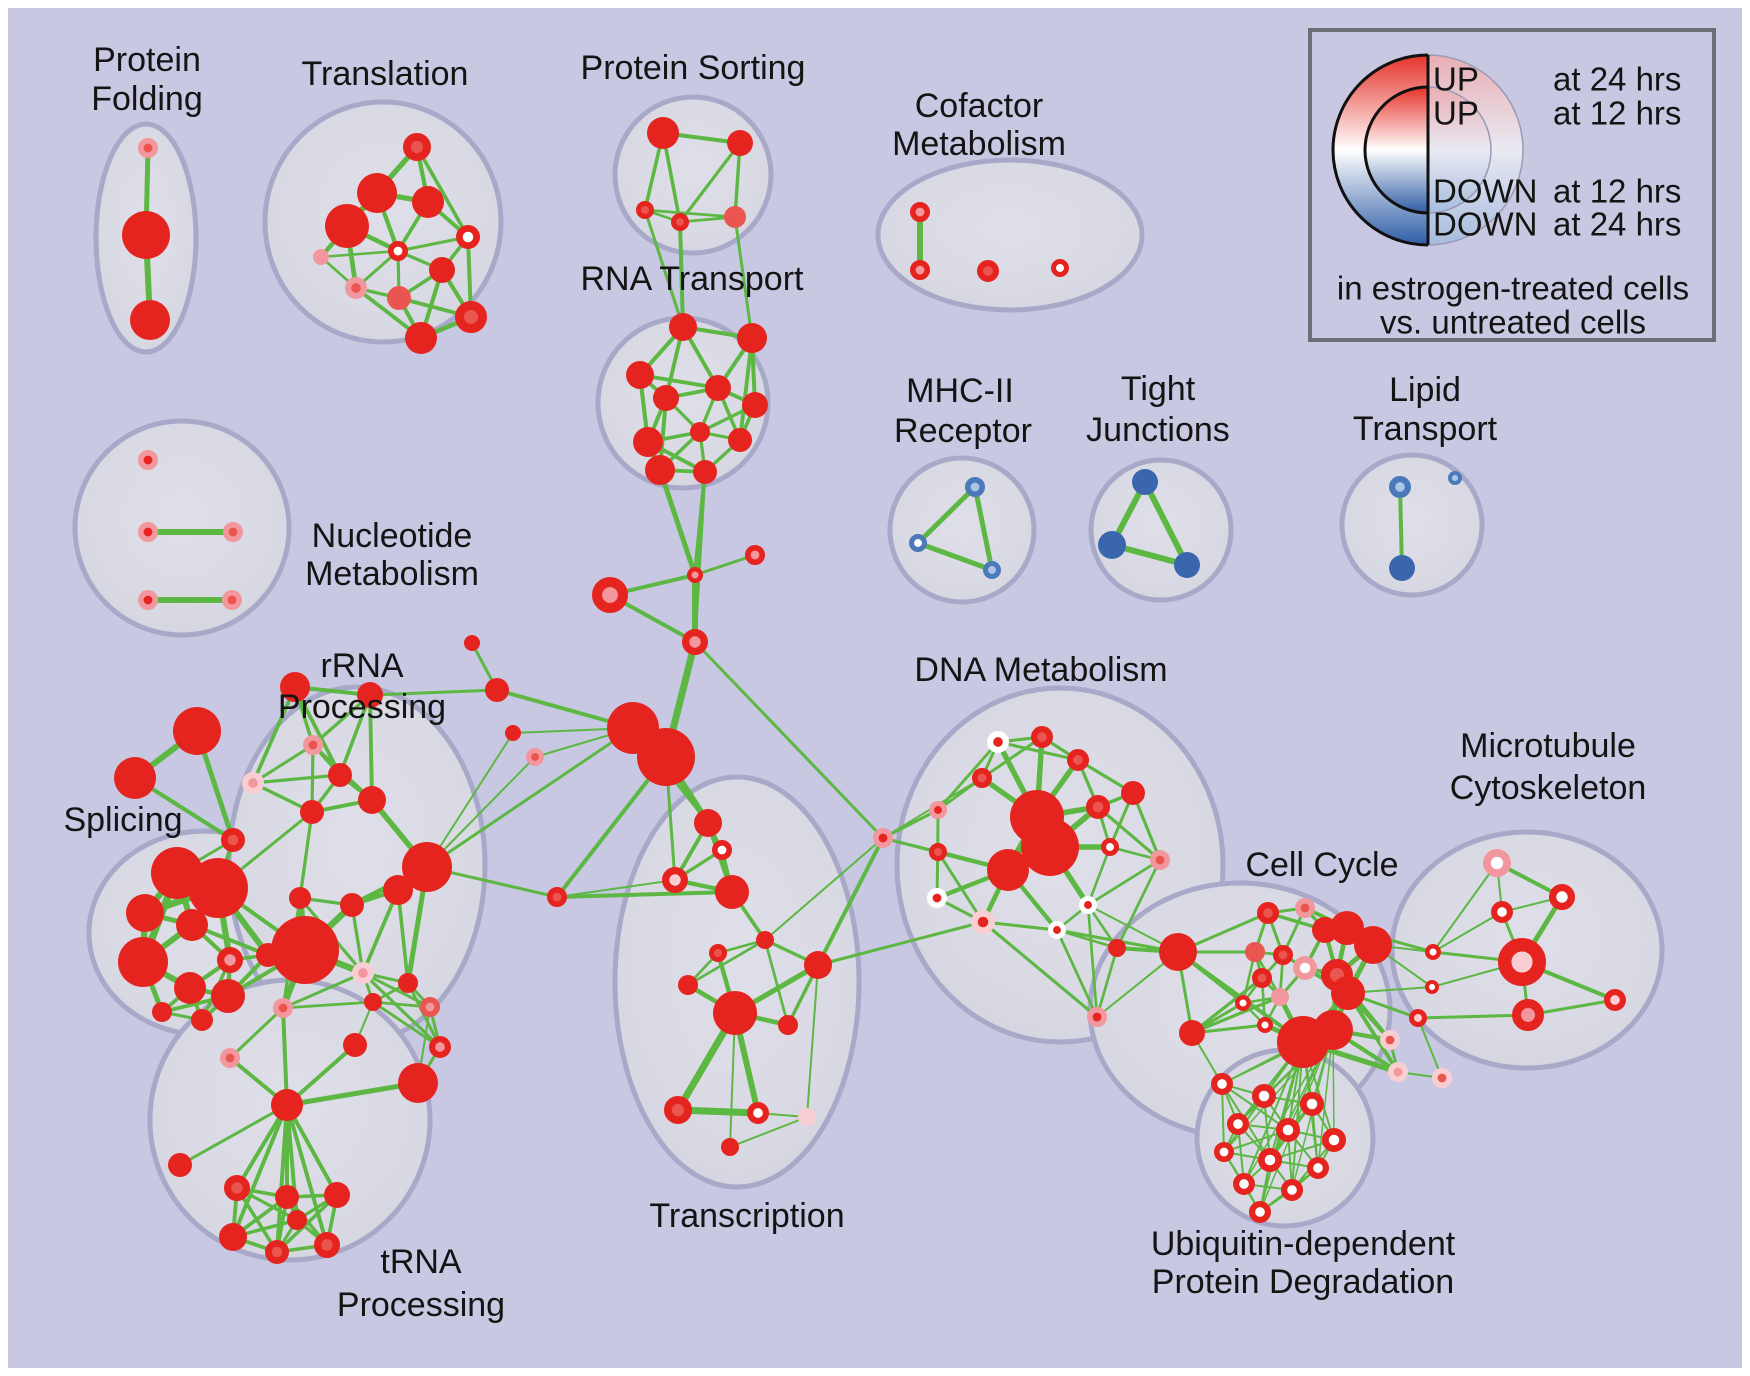  Describe the element at coordinates (1412, 525) in the screenshot. I see `cluster-ellipse-lipid-transport` at that location.